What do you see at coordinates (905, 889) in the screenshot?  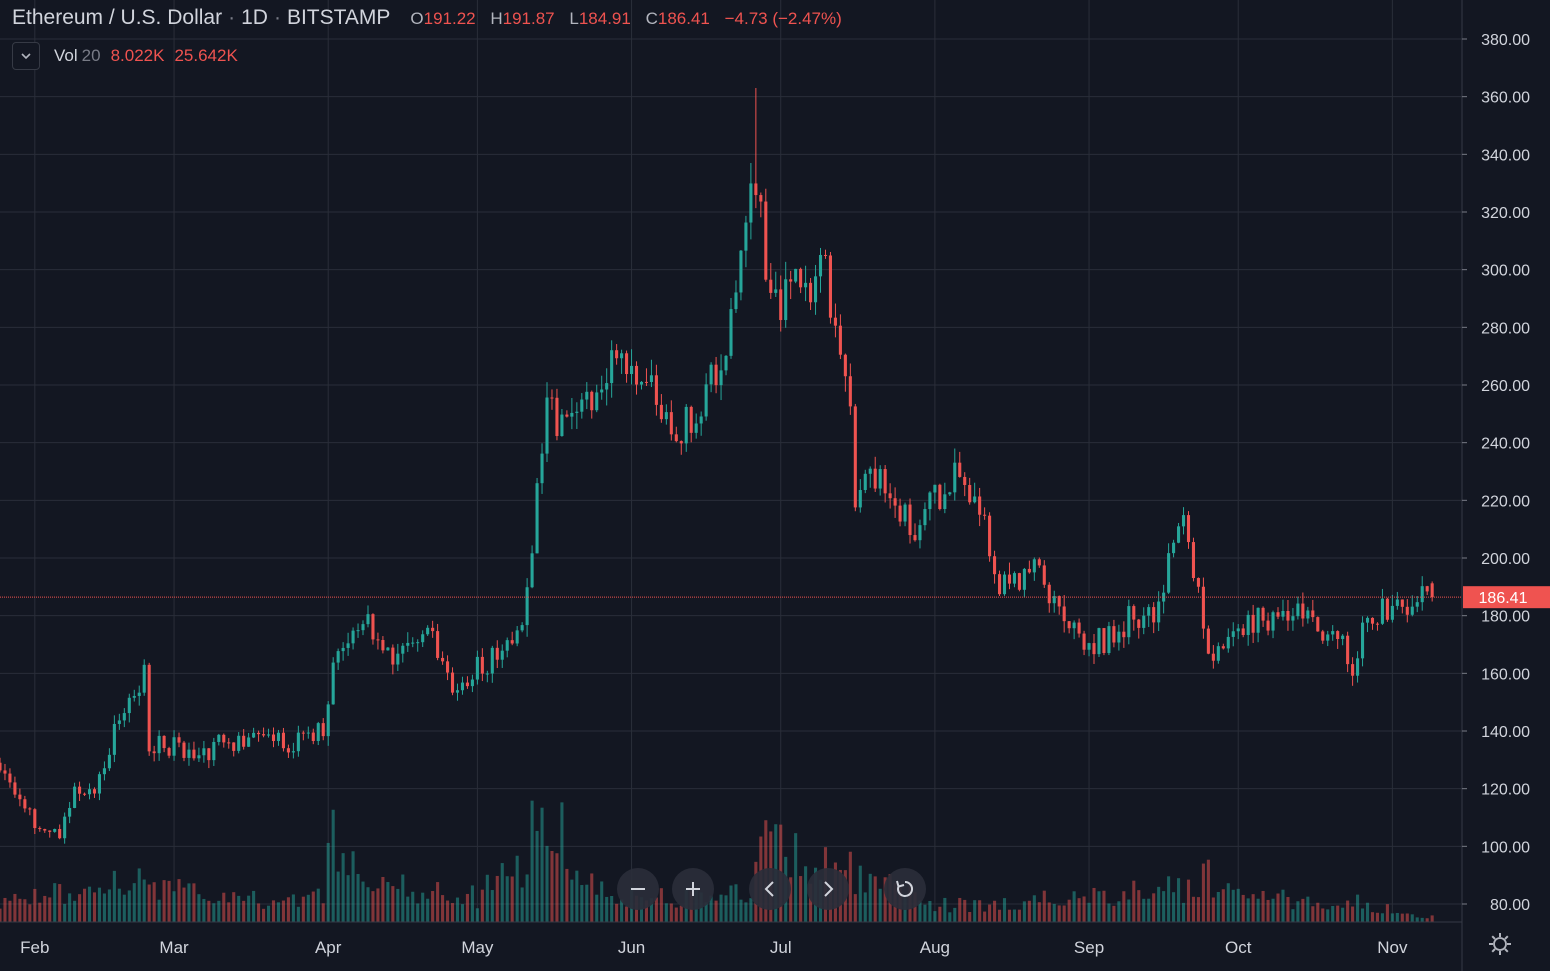 I see `reset-chart-button` at bounding box center [905, 889].